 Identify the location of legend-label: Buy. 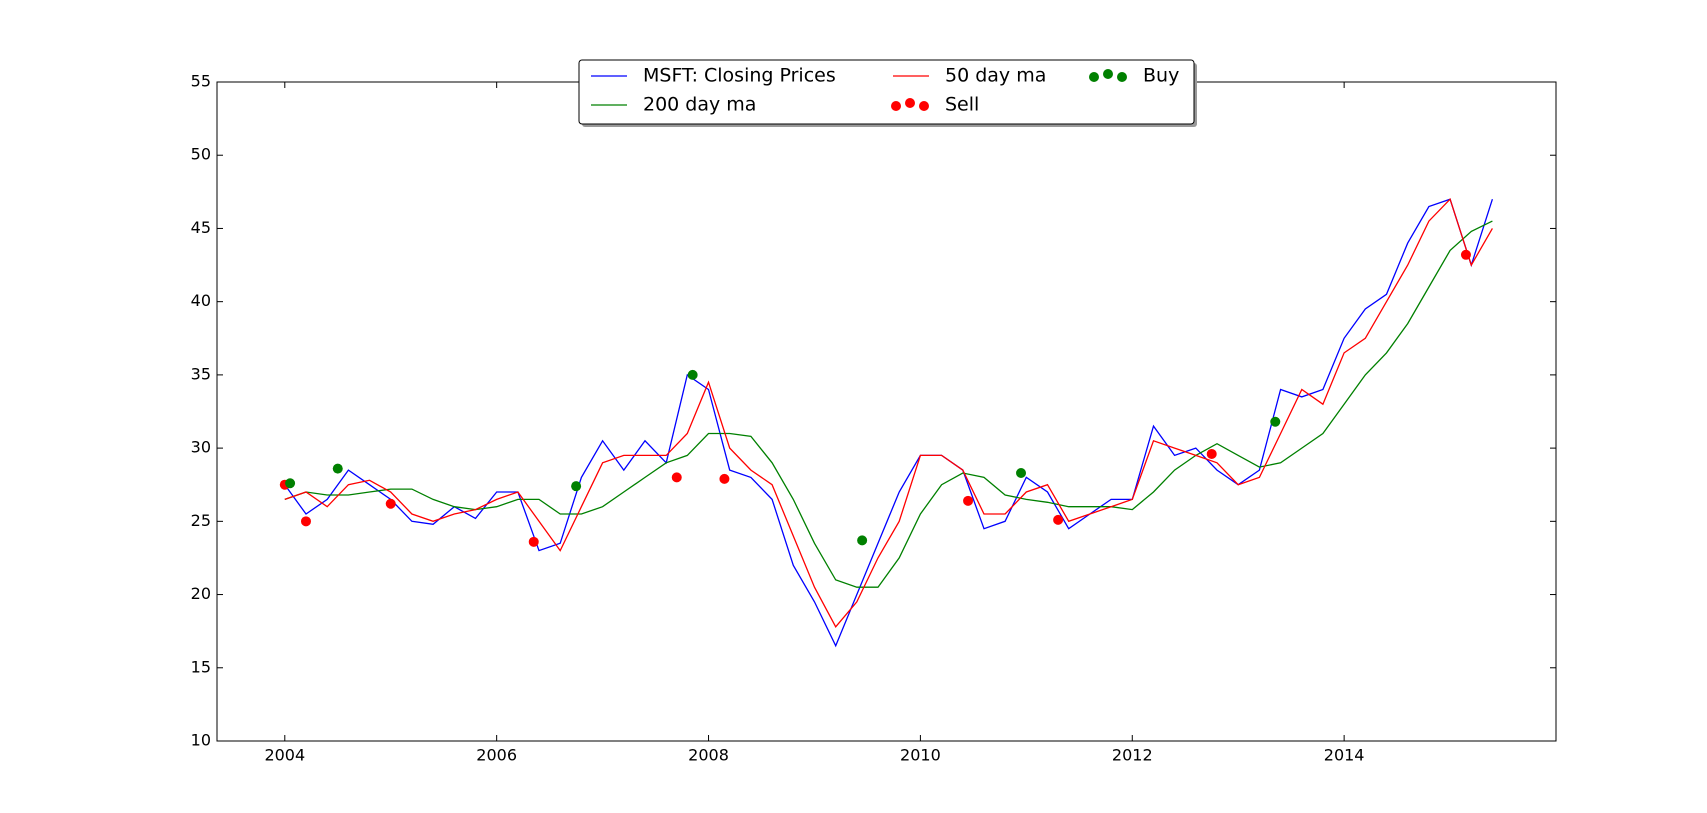
(1161, 76).